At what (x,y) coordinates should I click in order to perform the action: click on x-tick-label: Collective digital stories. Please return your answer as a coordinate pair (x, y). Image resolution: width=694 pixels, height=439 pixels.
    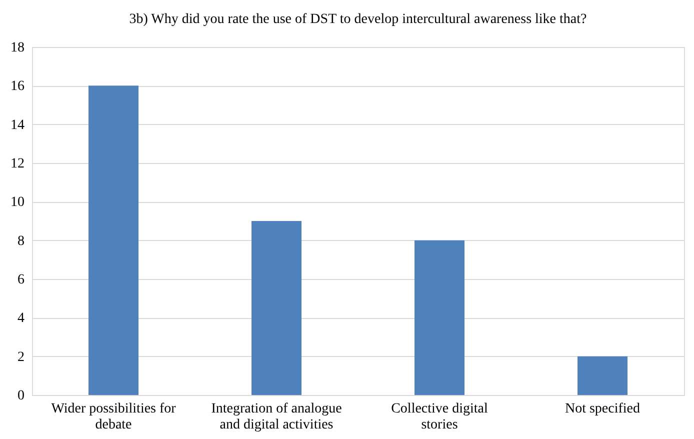
    Looking at the image, I should click on (439, 417).